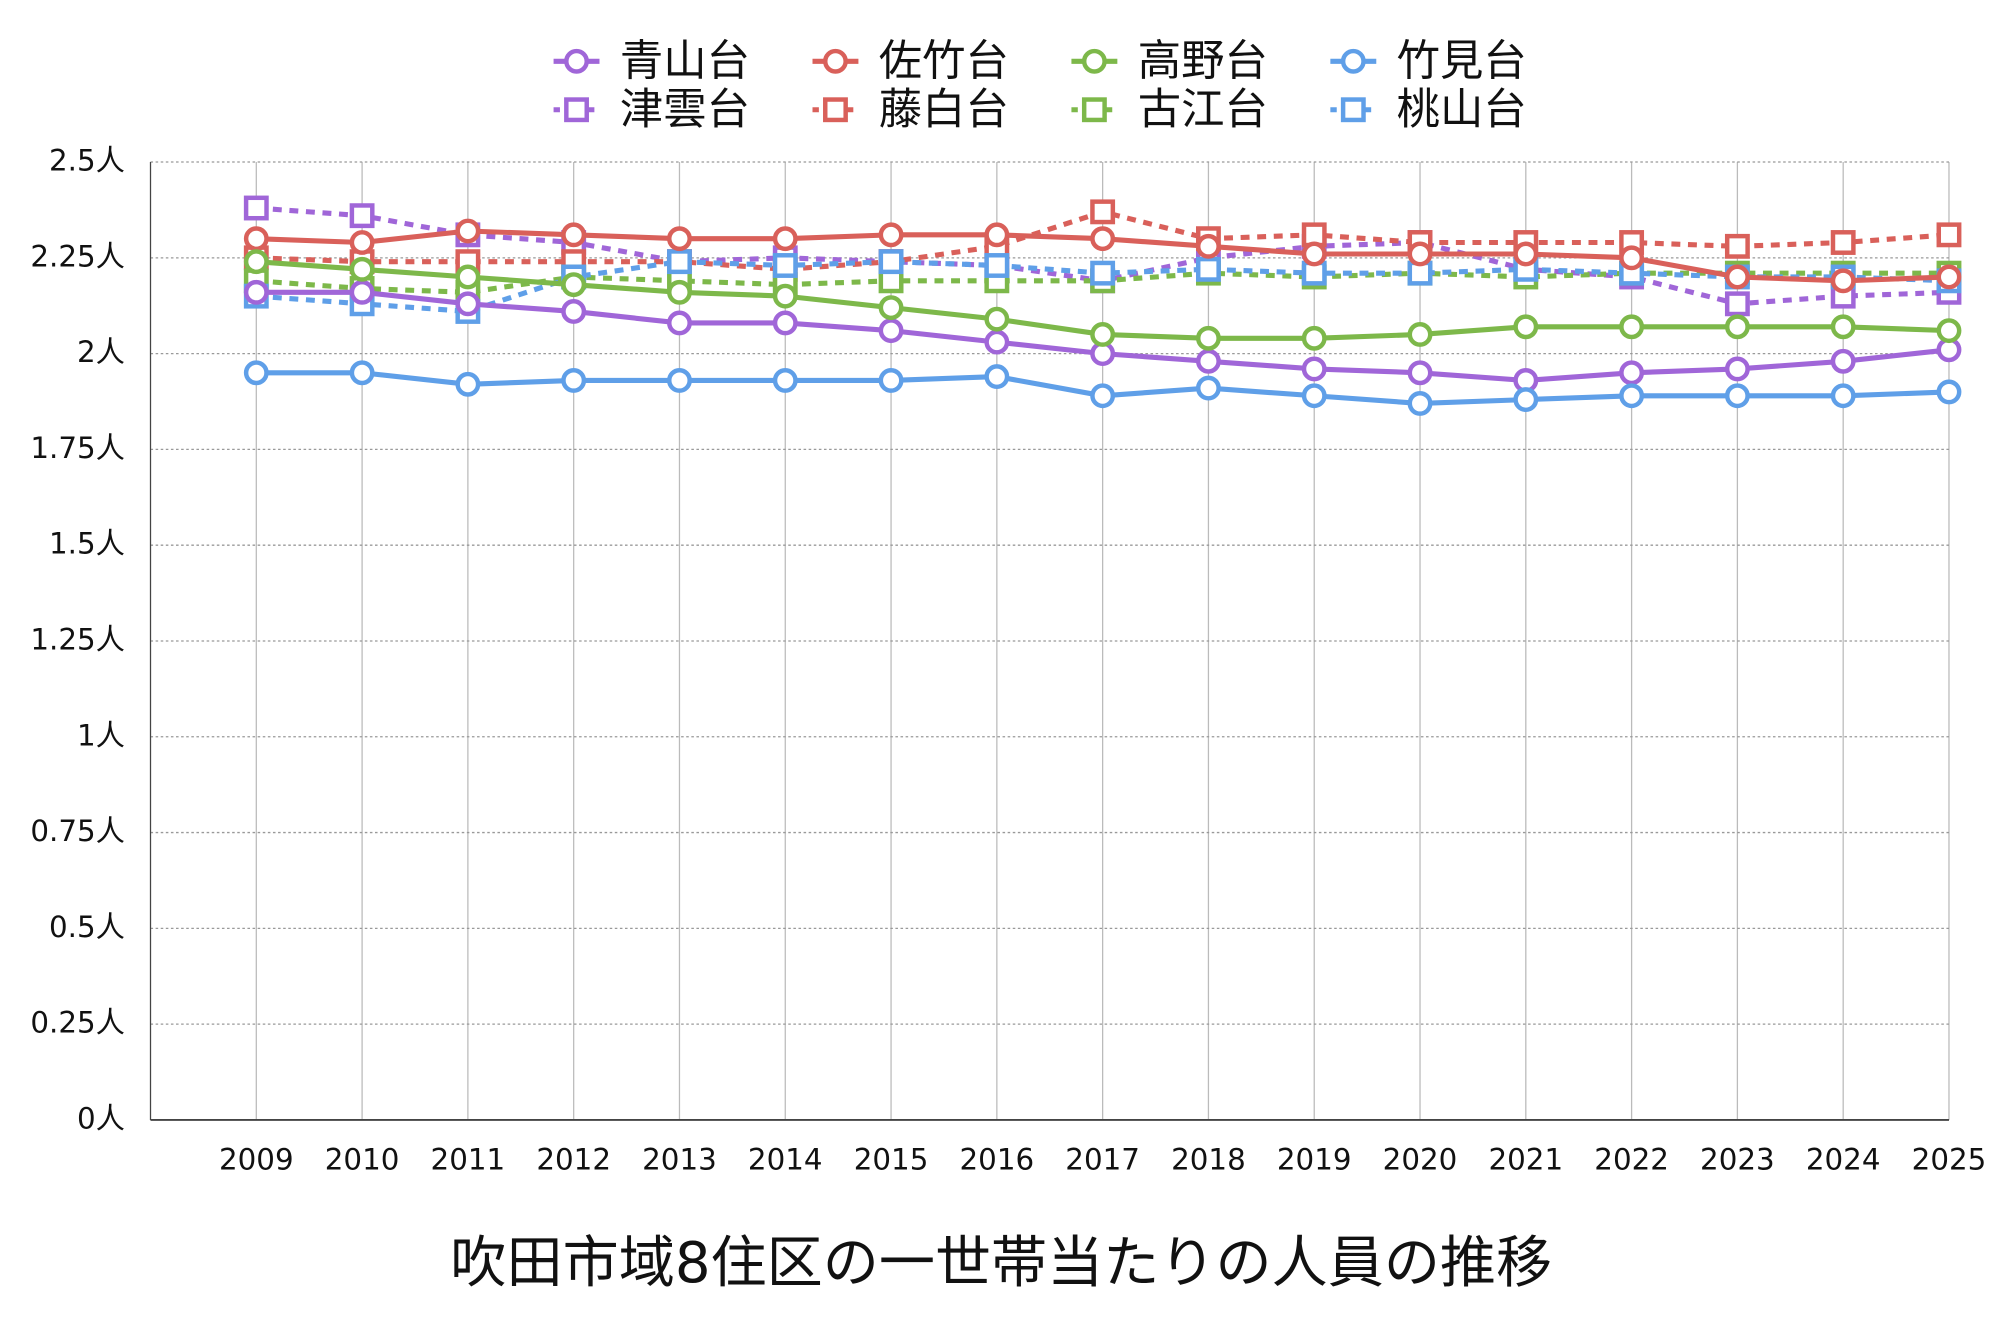 This screenshot has width=2000, height=1333. Describe the element at coordinates (77, 1023) in the screenshot. I see `y-tick-label: 0.25人` at that location.